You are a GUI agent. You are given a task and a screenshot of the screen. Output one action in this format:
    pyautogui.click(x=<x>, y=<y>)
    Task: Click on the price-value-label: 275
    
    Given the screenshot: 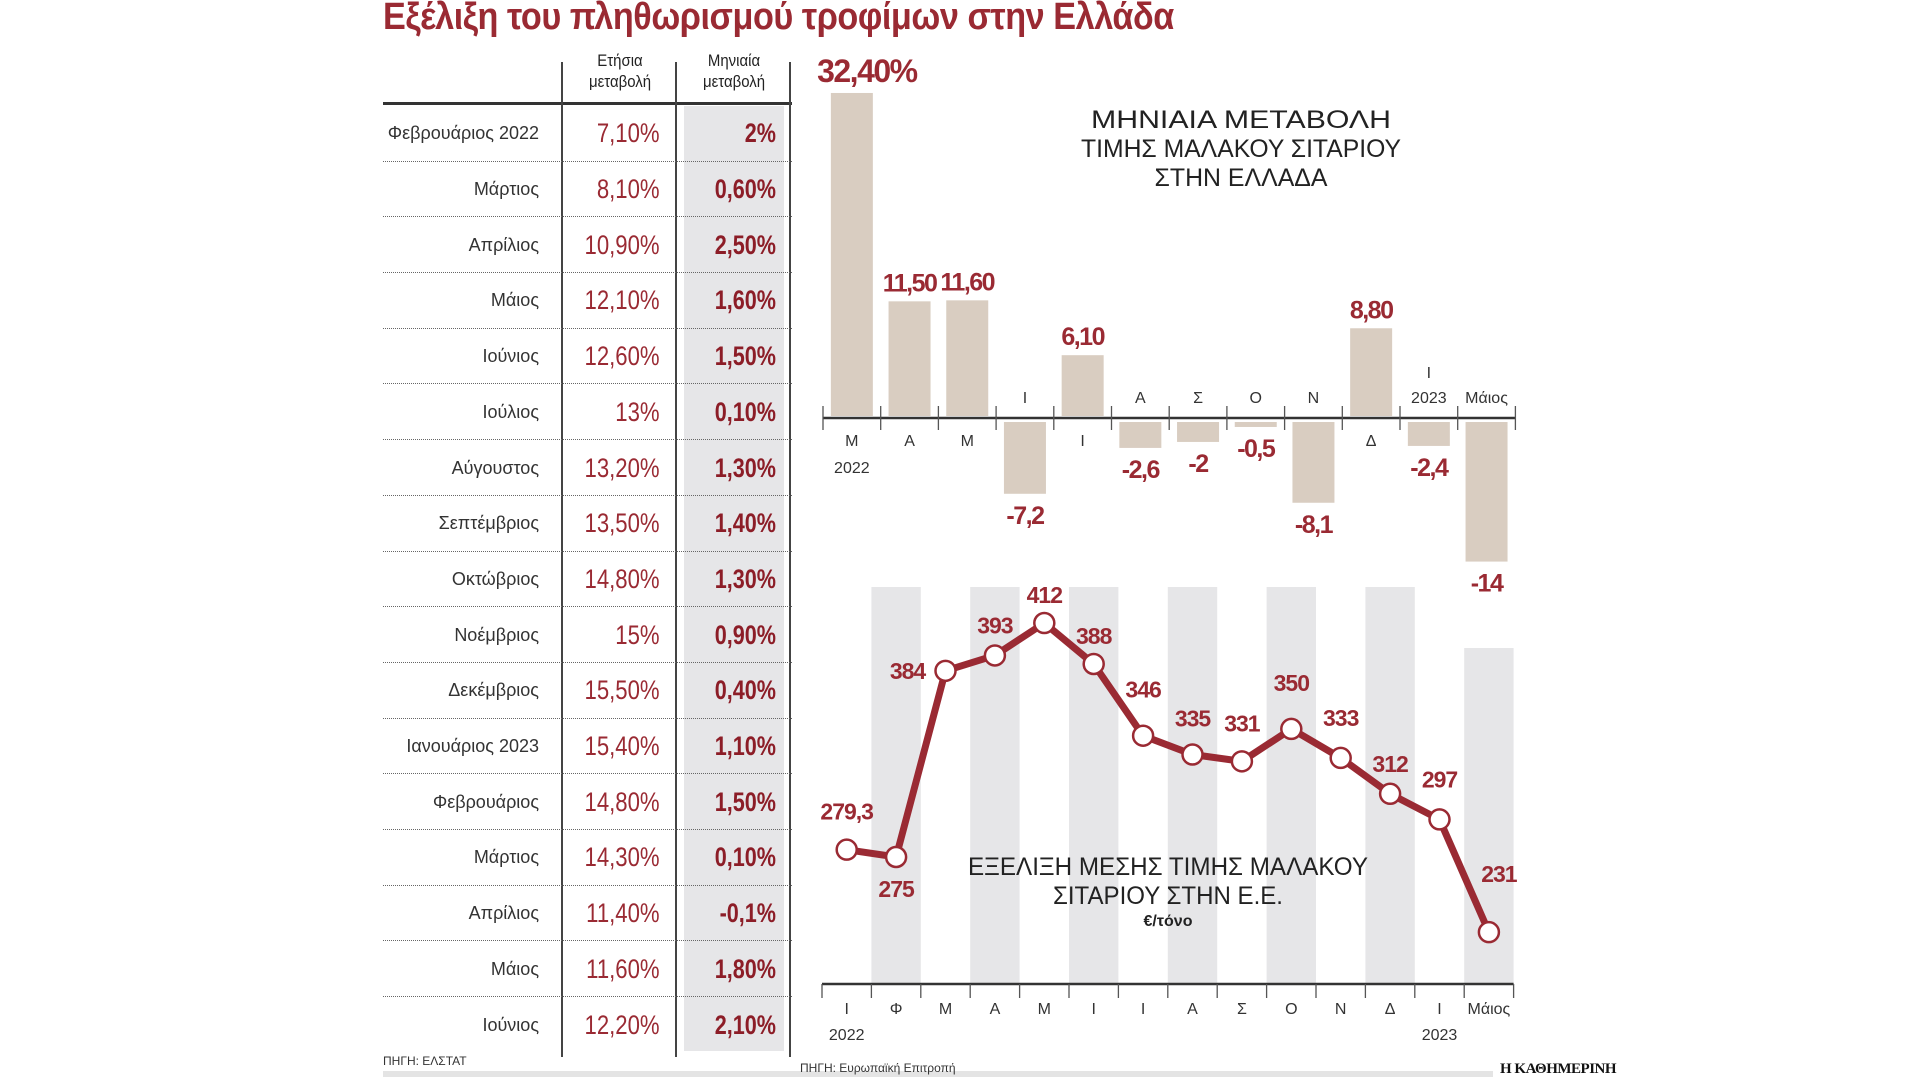 What is the action you would take?
    pyautogui.click(x=896, y=889)
    